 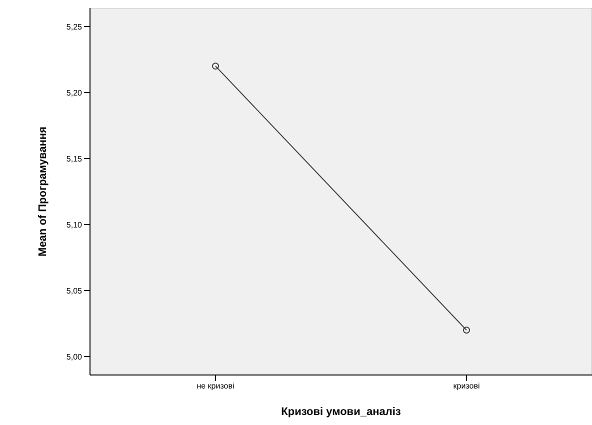 I want to click on y-tick-label: 5,15, so click(x=74, y=159).